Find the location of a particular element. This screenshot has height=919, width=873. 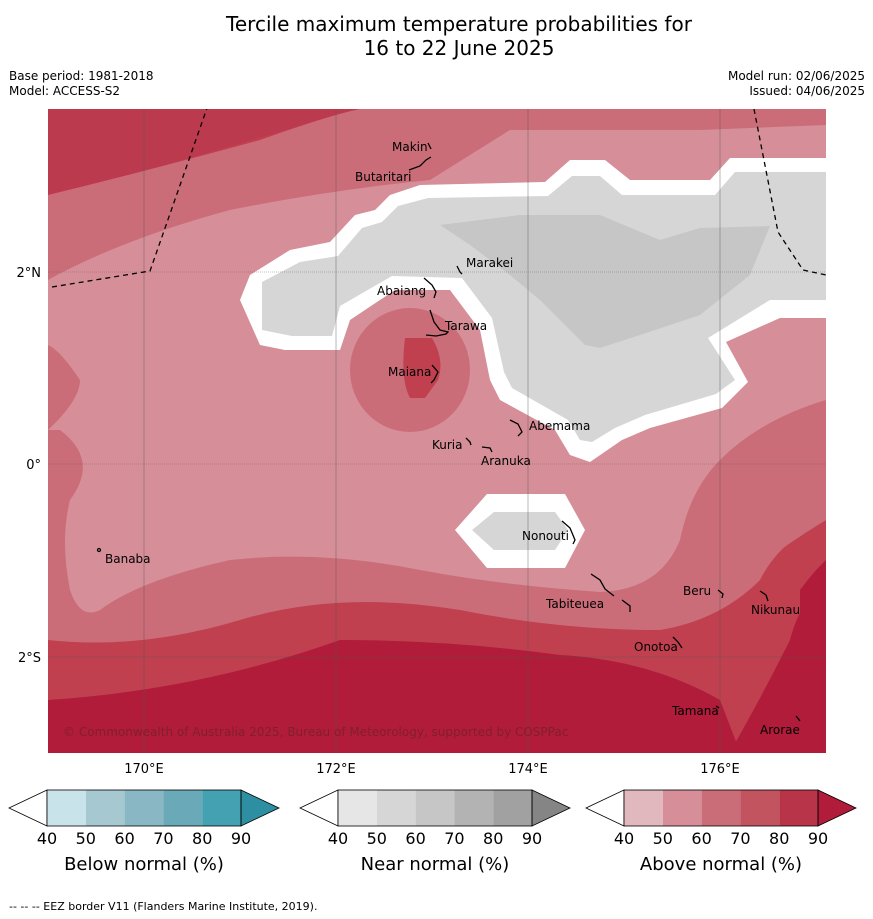

island-label: Aranuka is located at coordinates (506, 461).